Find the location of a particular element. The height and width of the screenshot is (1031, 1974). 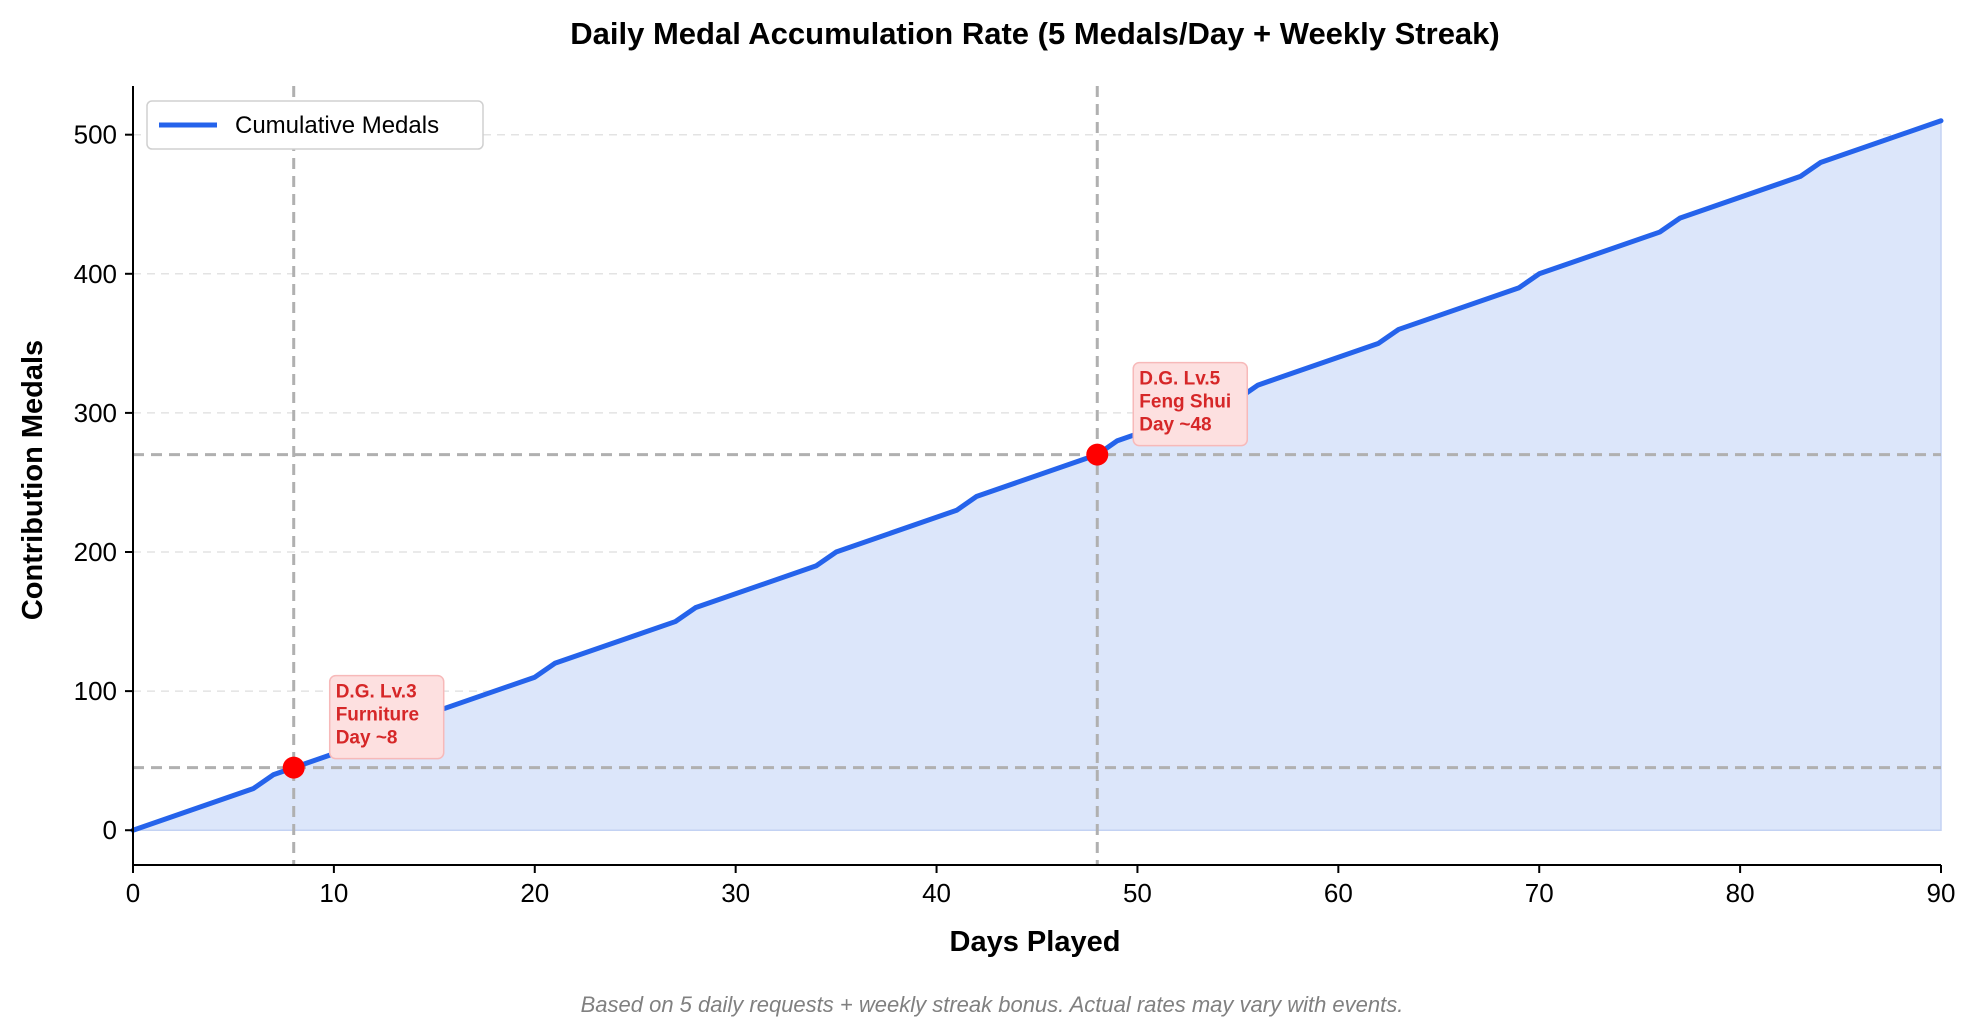

x-tick-label: 20 is located at coordinates (534, 893).